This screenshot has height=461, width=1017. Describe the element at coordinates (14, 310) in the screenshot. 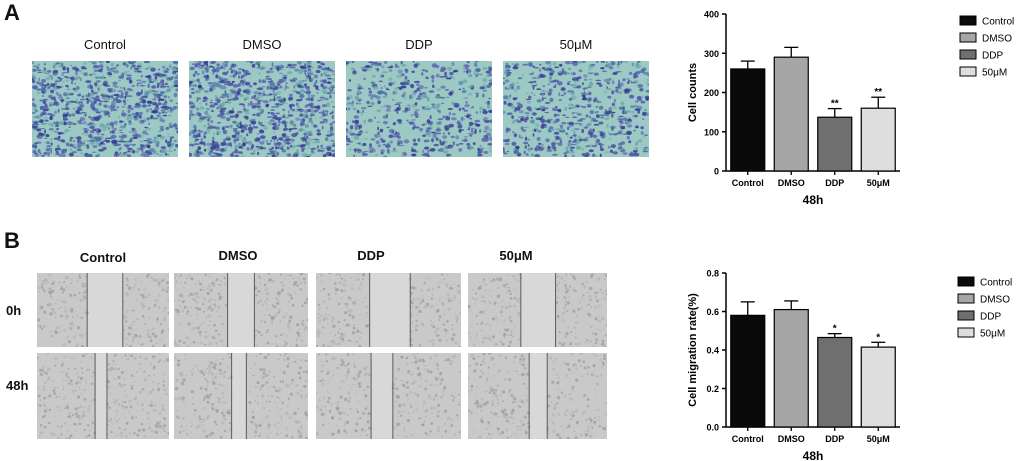

I see `row-label-0h: 0h` at that location.